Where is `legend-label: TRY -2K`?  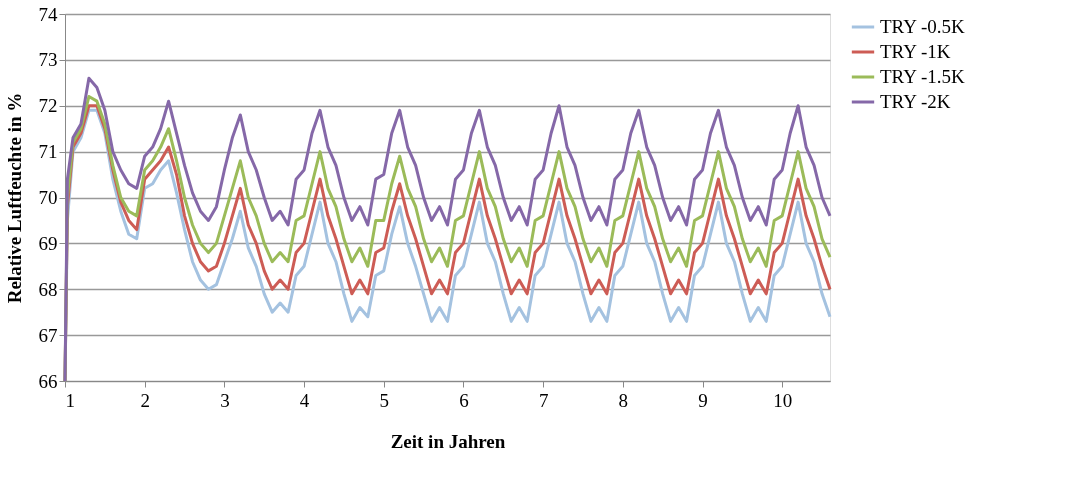
legend-label: TRY -2K is located at coordinates (915, 101).